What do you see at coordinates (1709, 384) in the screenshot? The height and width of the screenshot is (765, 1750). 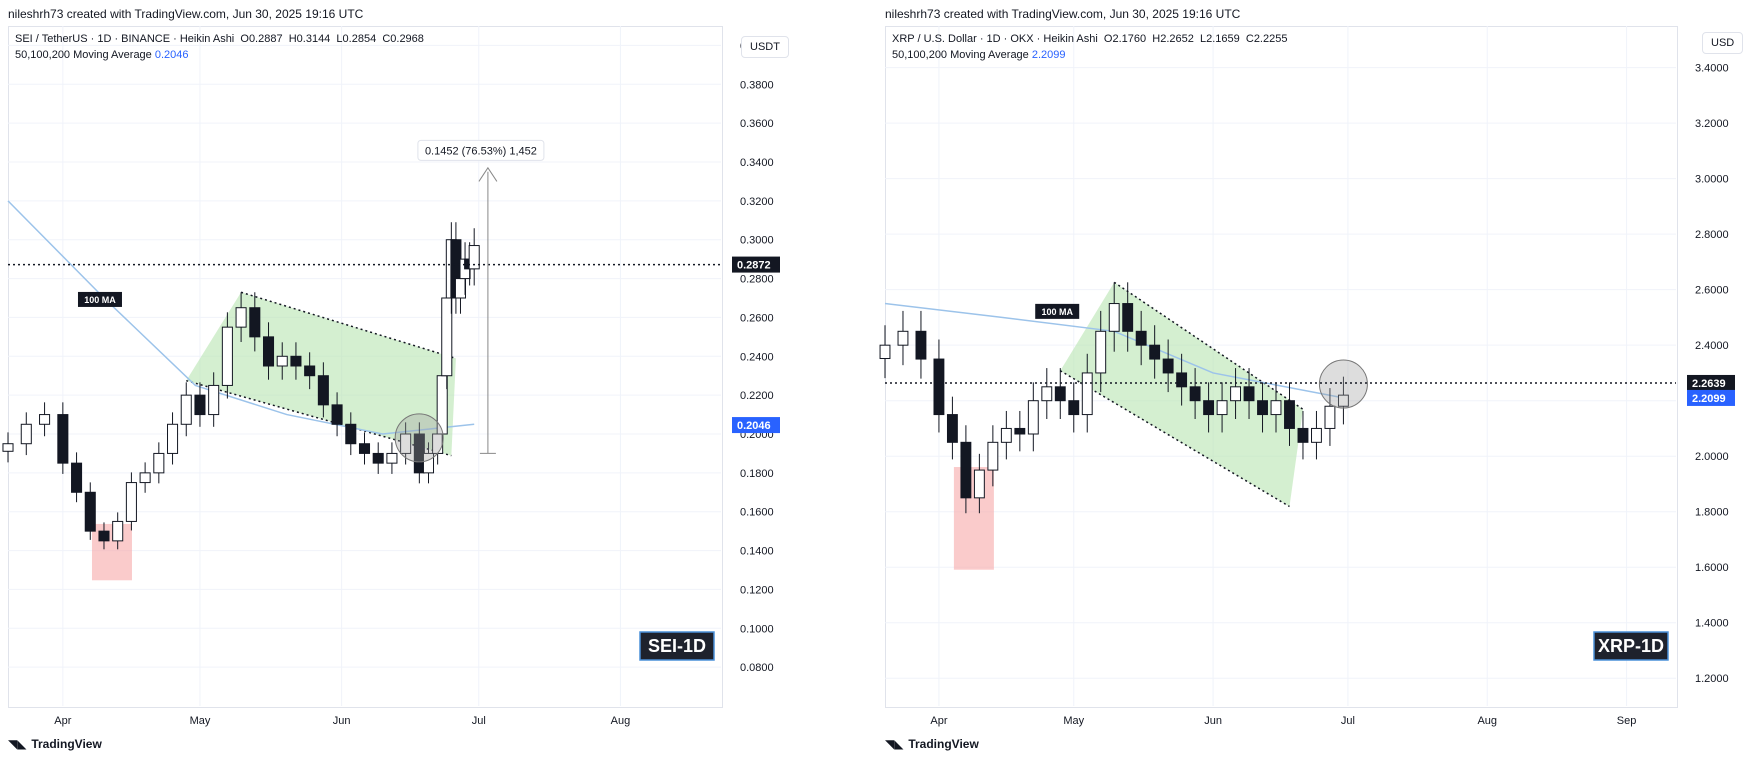 I see `last-price-label: 2.2639` at bounding box center [1709, 384].